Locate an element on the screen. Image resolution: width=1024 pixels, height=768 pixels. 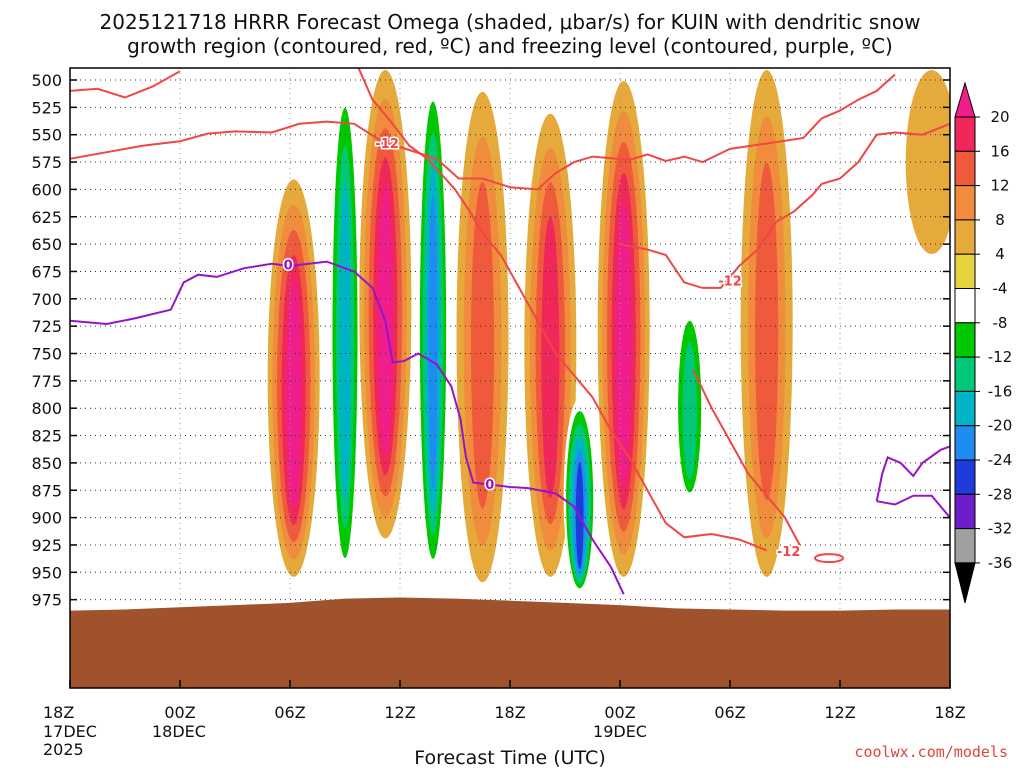
colorbar-label--8: -8 is located at coordinates (1000, 323).